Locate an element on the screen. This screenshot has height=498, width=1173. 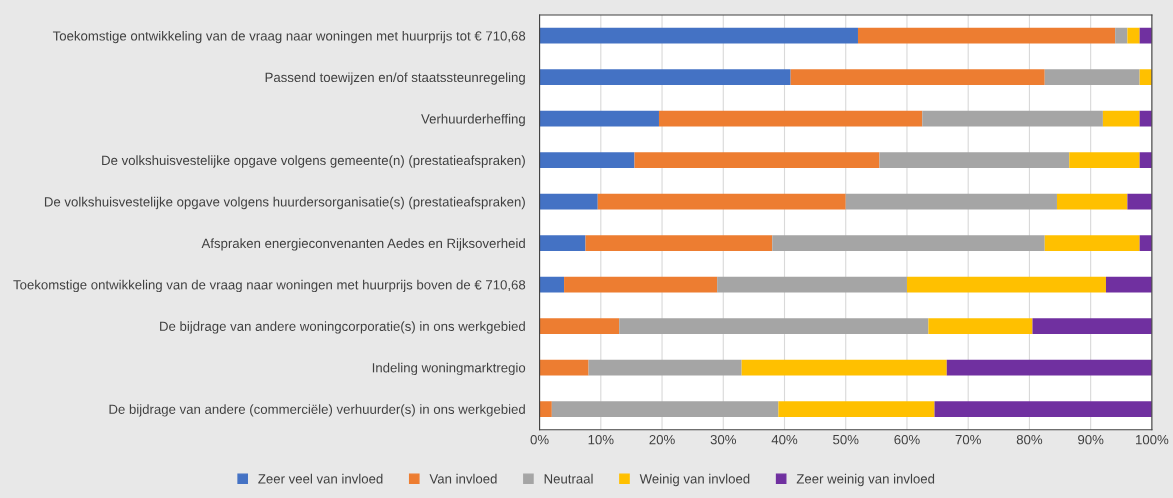
legend-label: Weinig van invloed is located at coordinates (694, 480).